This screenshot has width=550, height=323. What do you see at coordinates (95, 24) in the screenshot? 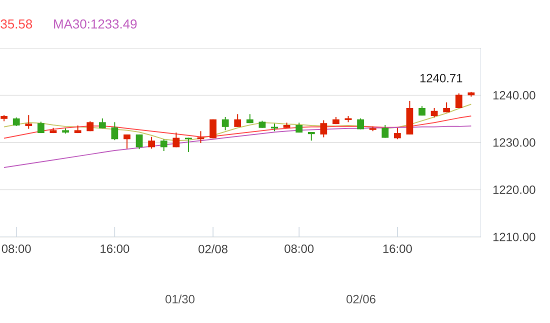
I see `text: MA30:1233.49` at bounding box center [95, 24].